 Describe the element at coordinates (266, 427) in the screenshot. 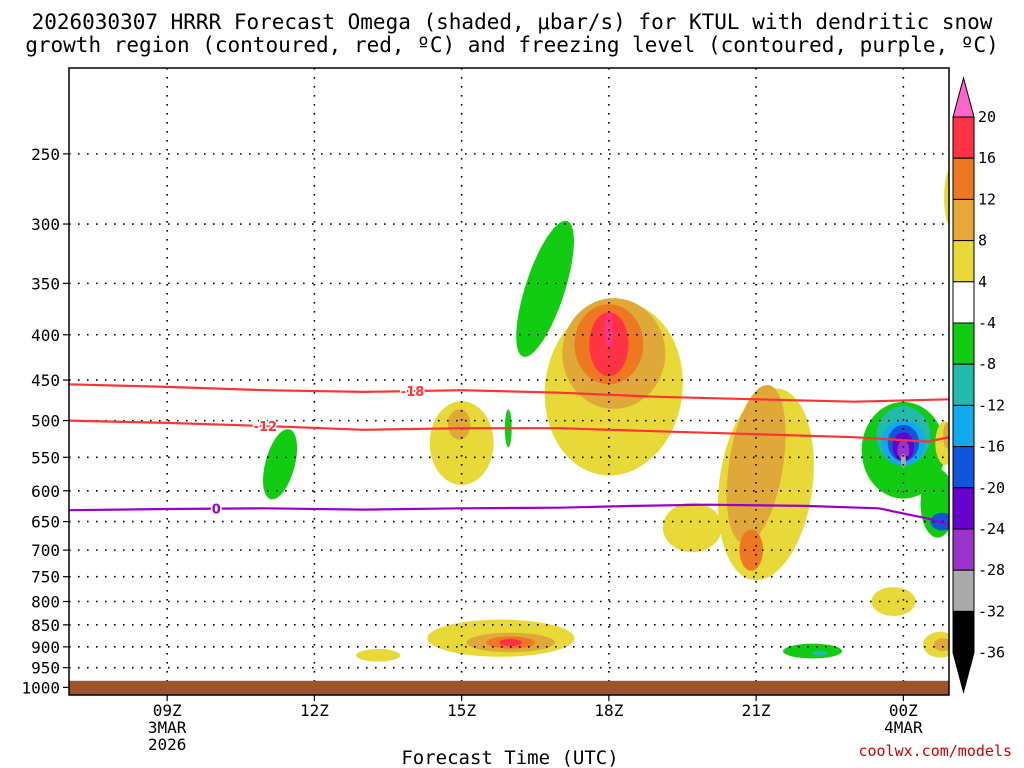

I see `contour-label-1: -12` at that location.